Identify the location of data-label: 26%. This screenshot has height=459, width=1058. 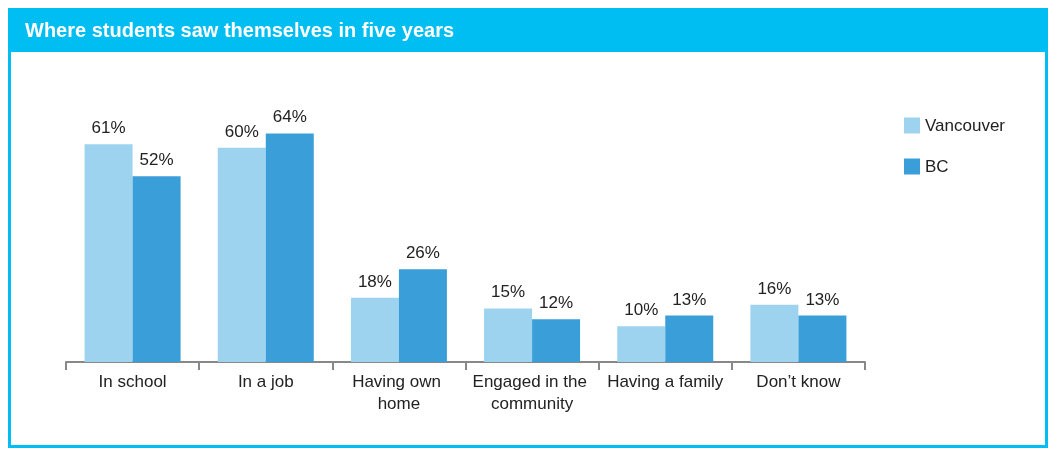
(422, 253).